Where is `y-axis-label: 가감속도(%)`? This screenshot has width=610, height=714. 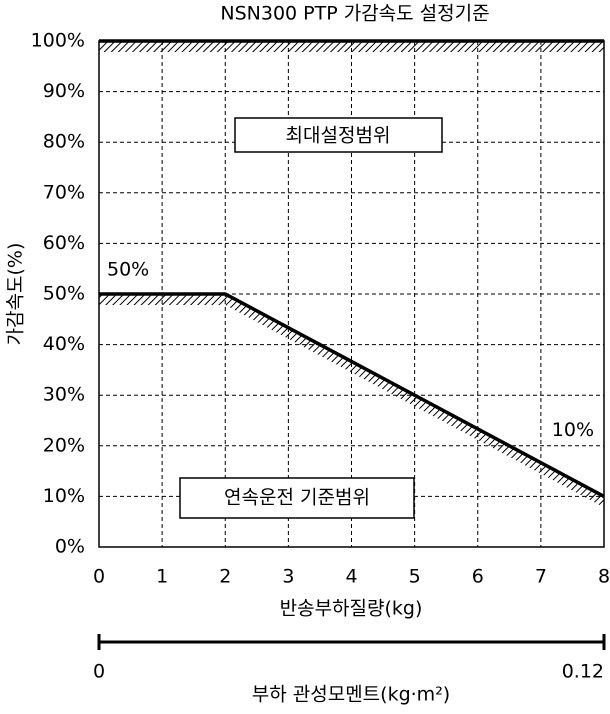
y-axis-label: 가감속도(%) is located at coordinates (16, 294).